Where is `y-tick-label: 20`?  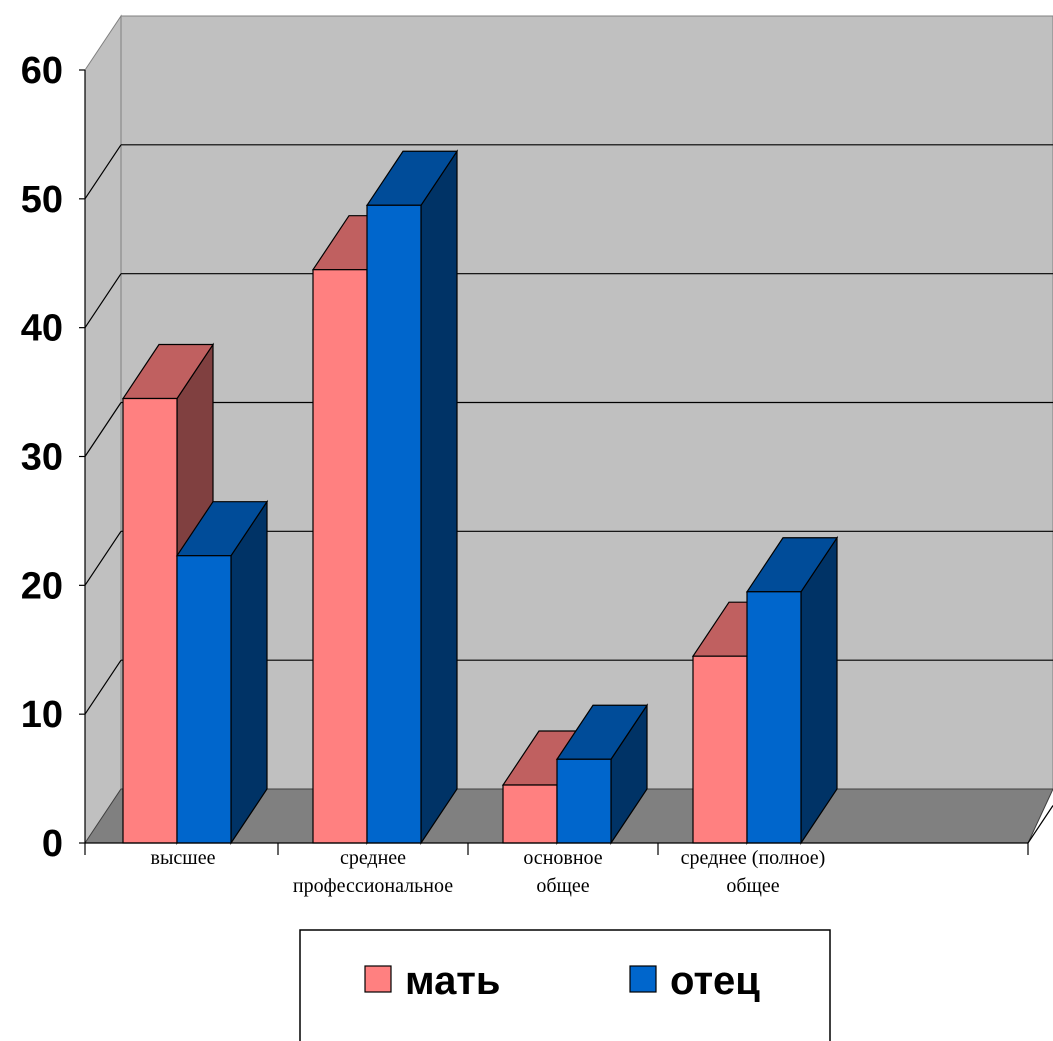
y-tick-label: 20 is located at coordinates (42, 586).